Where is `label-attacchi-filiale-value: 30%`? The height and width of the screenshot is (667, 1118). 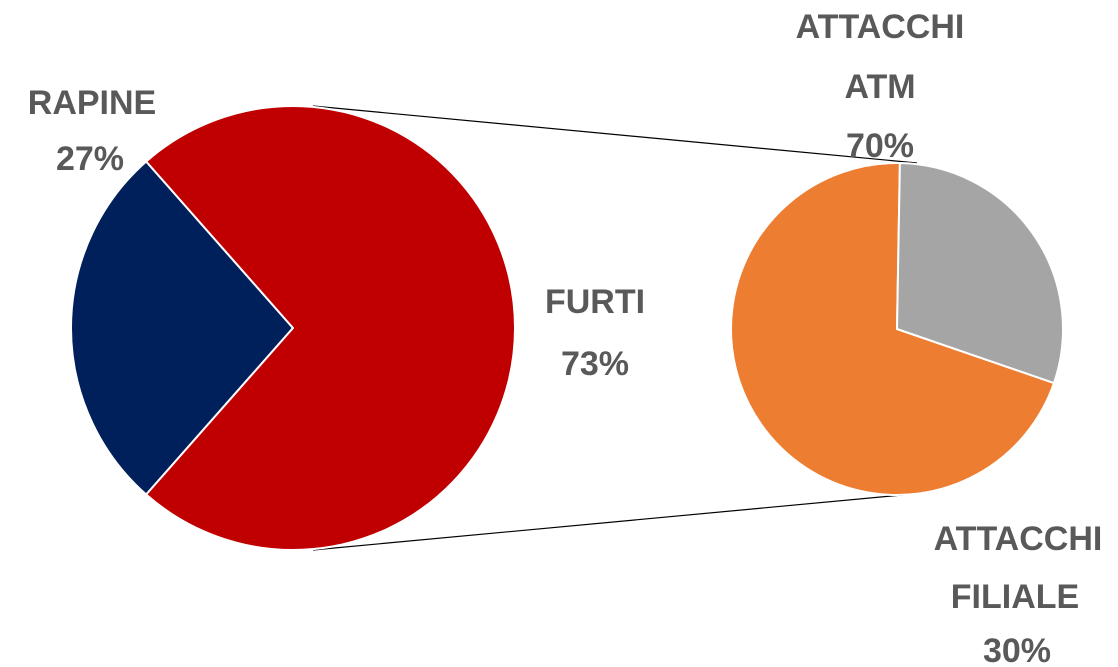 label-attacchi-filiale-value: 30% is located at coordinates (1017, 649).